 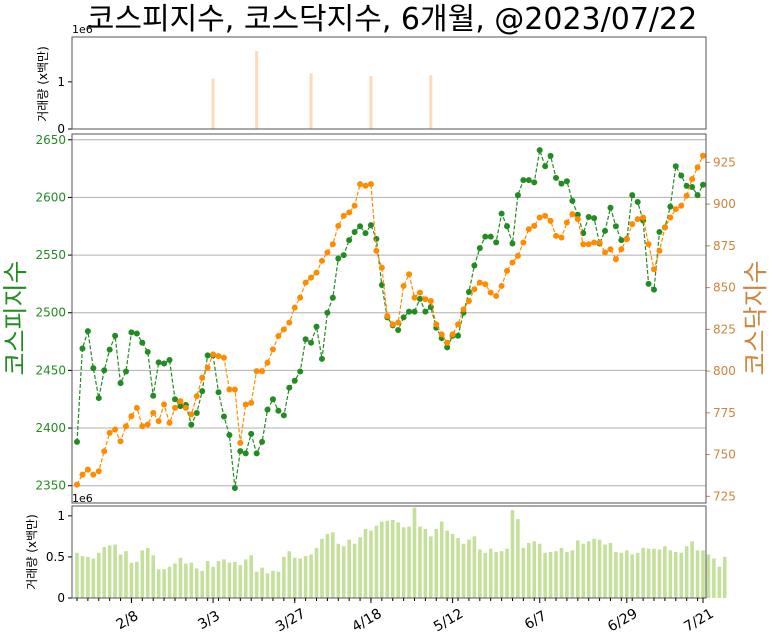 What do you see at coordinates (50, 197) in the screenshot?
I see `y-left-tick-label: 2600` at bounding box center [50, 197].